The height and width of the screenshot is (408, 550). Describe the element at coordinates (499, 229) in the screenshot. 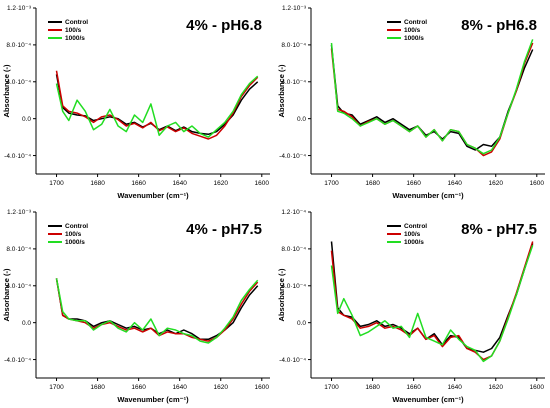

I see `panel-title: 8% - pH7.5` at that location.